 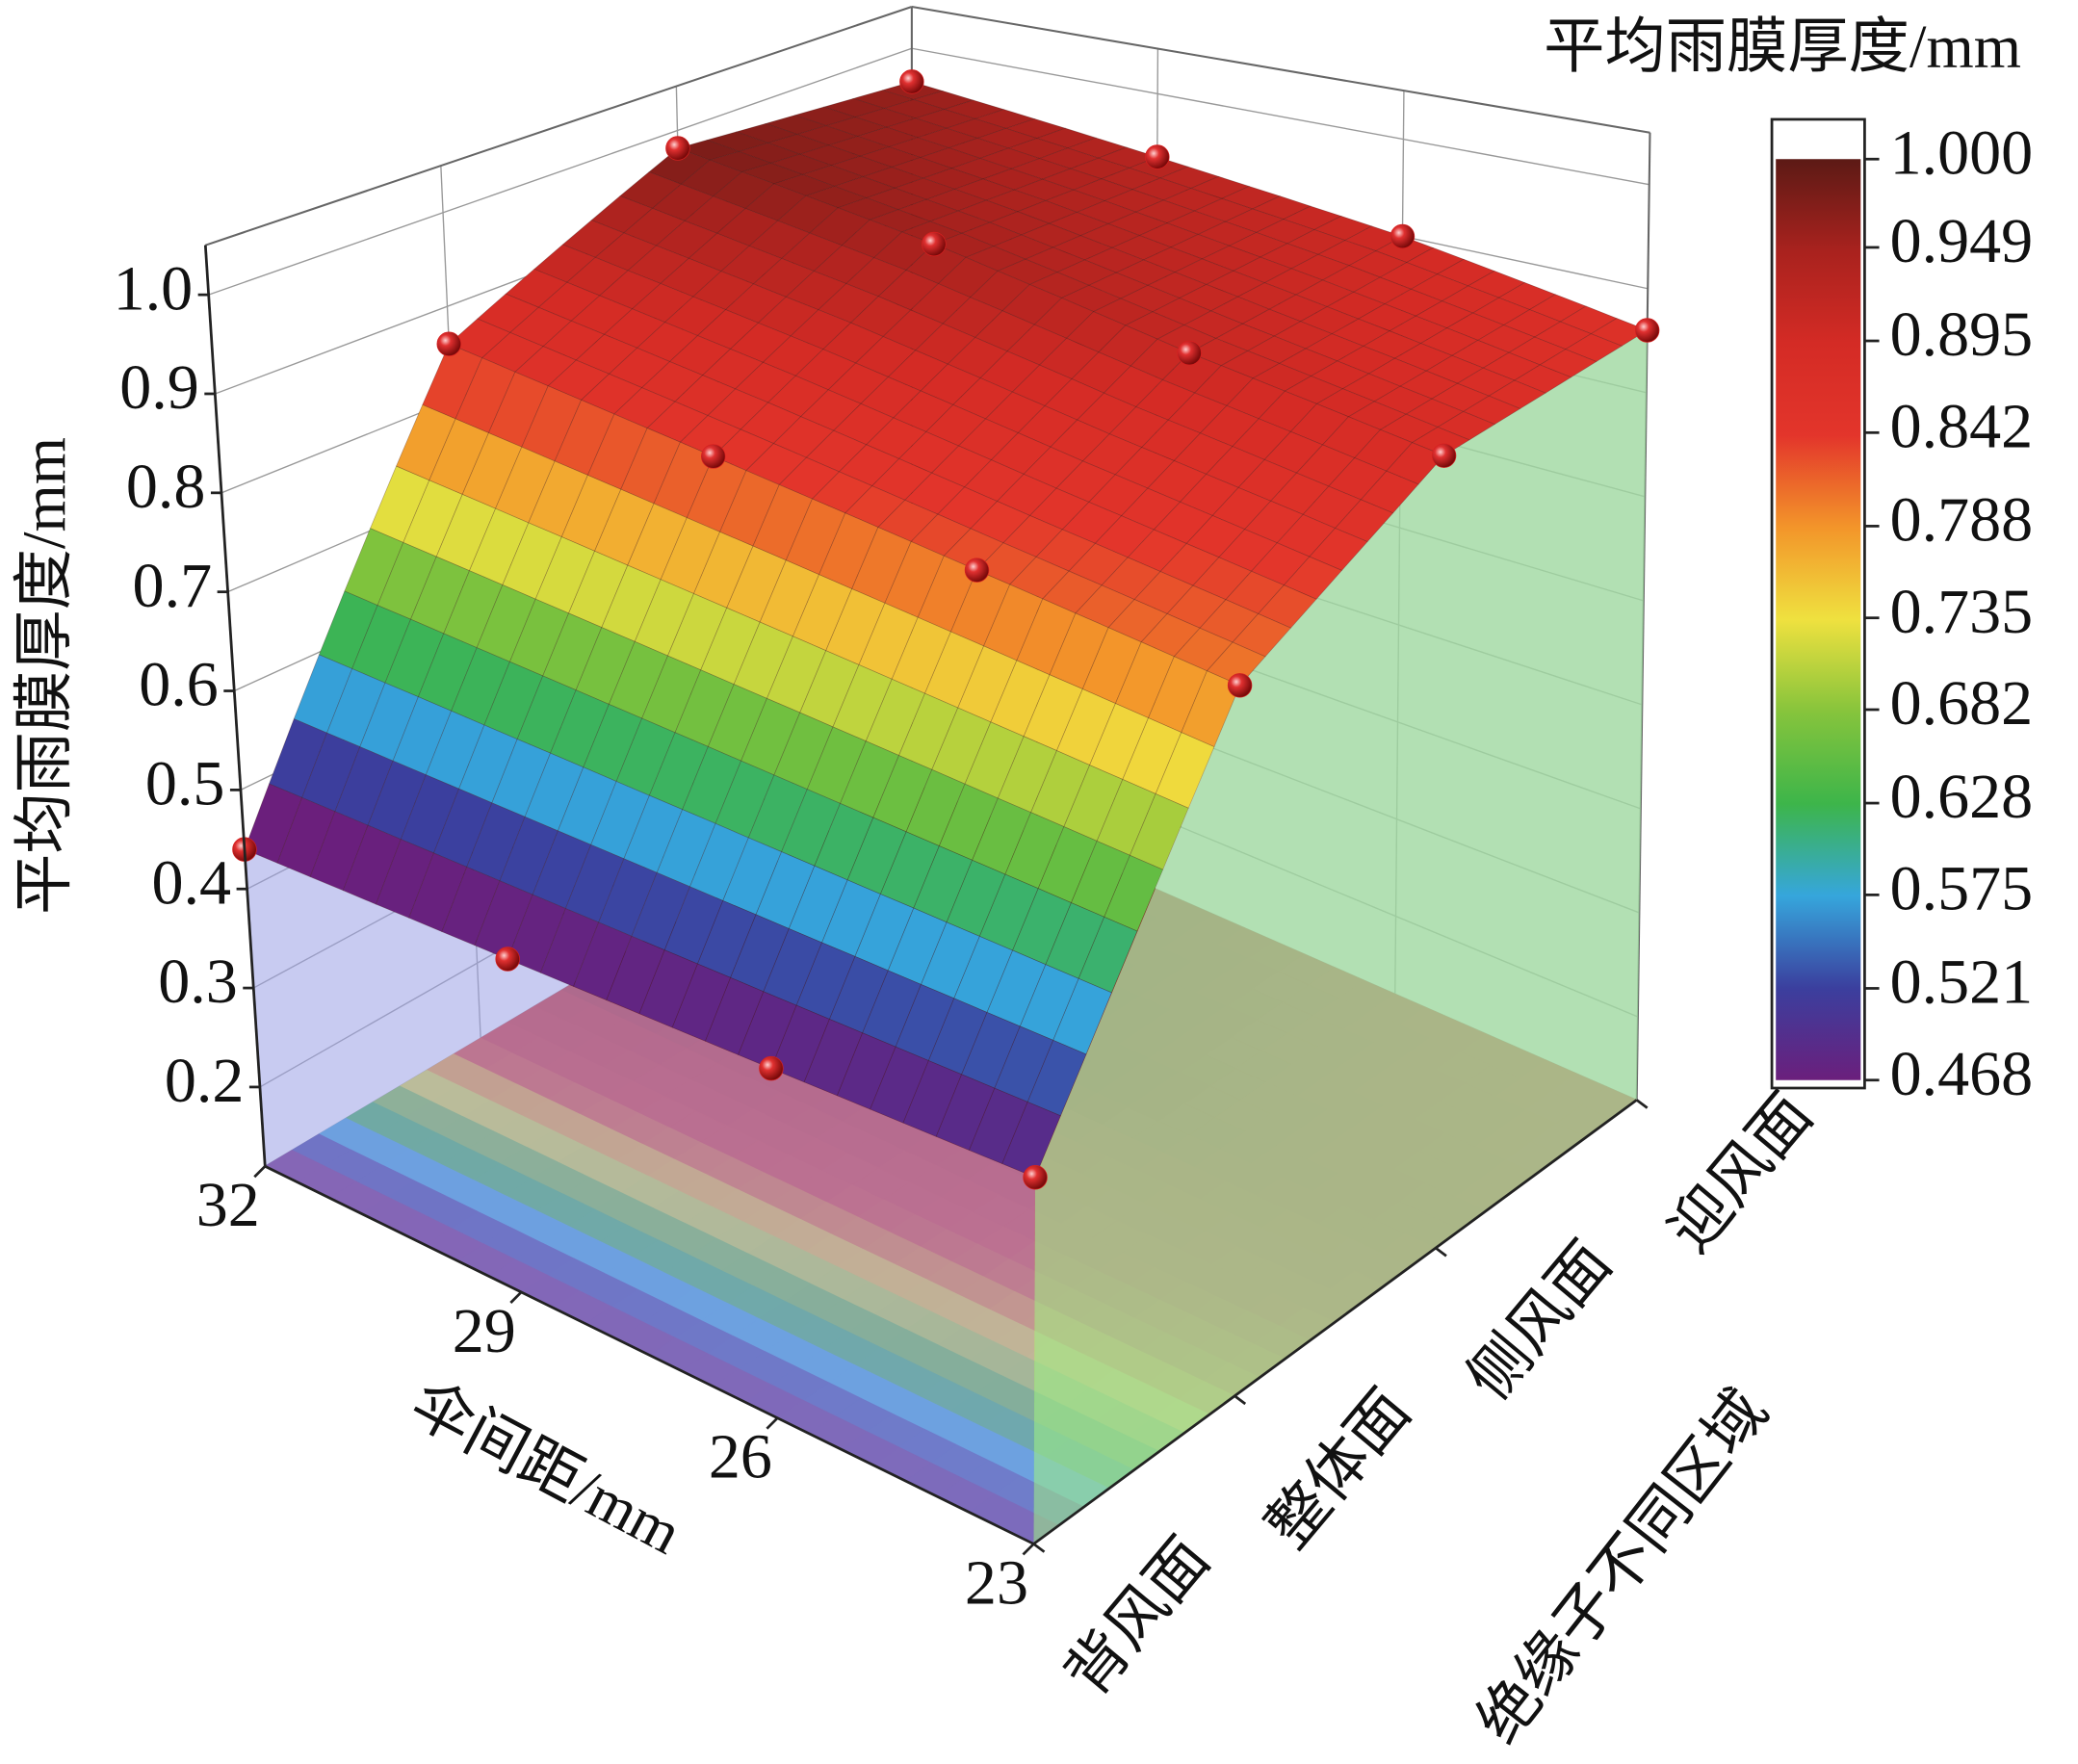 What do you see at coordinates (1962, 889) in the screenshot?
I see `colorbar-tick-label: 0.575` at bounding box center [1962, 889].